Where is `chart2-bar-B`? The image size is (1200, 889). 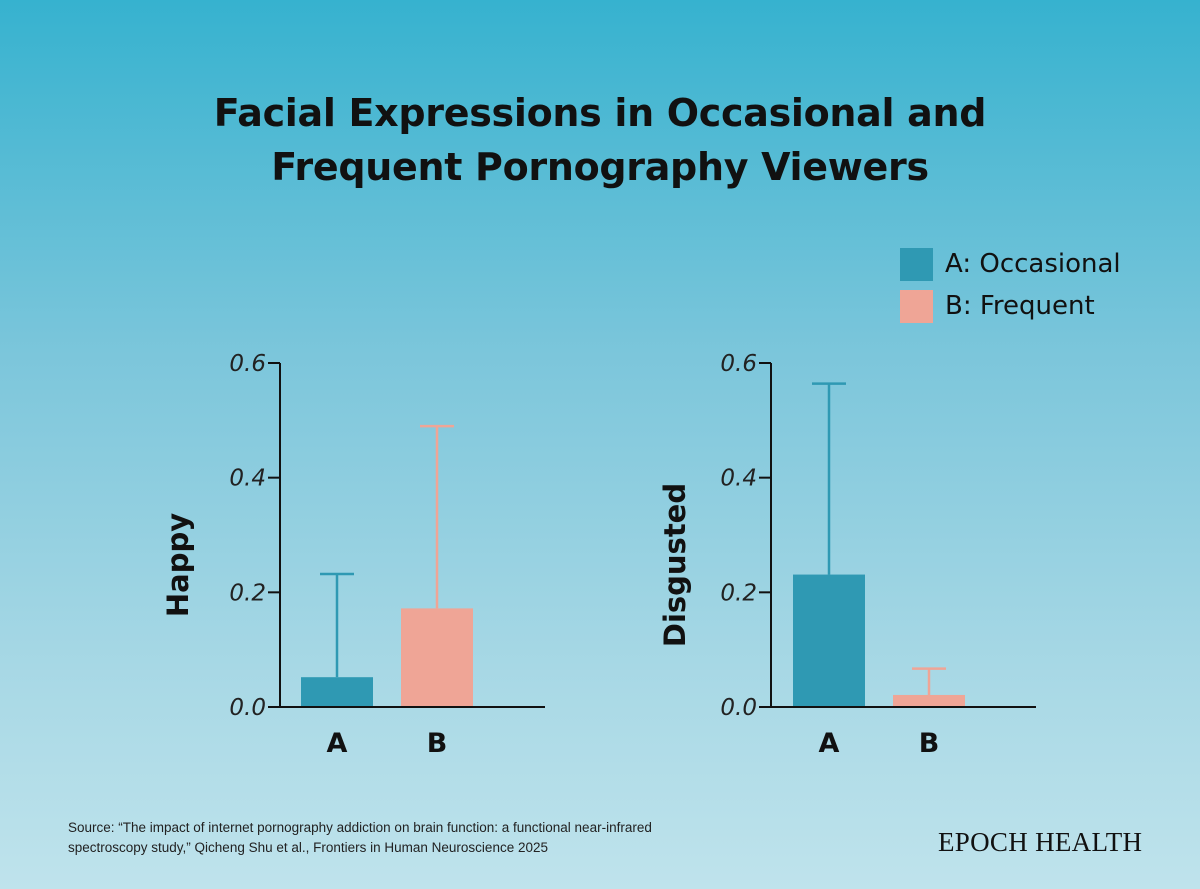 chart2-bar-B is located at coordinates (929, 700).